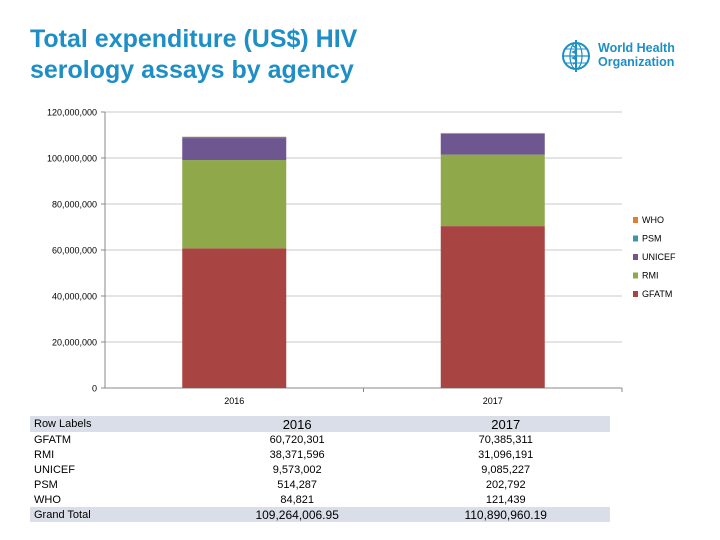  What do you see at coordinates (297, 469) in the screenshot?
I see `row-value-2016: 9,573,002` at bounding box center [297, 469].